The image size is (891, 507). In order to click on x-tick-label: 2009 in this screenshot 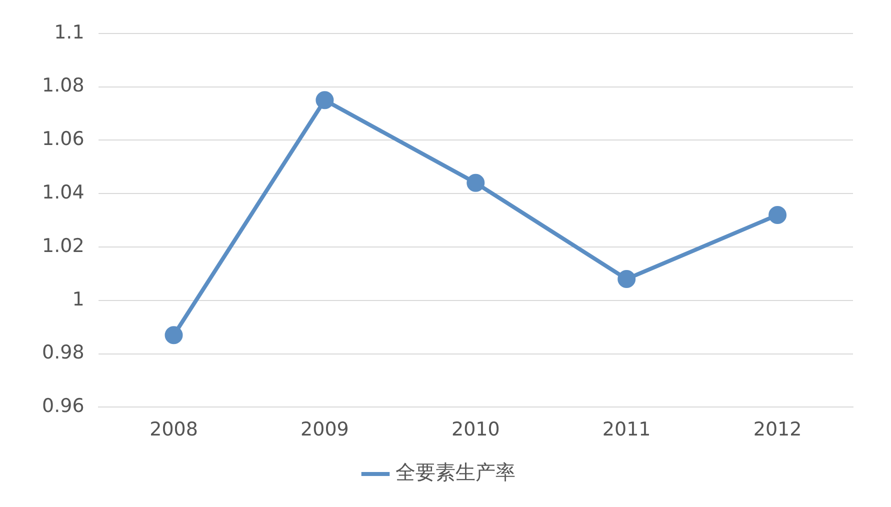, I will do `click(324, 429)`.